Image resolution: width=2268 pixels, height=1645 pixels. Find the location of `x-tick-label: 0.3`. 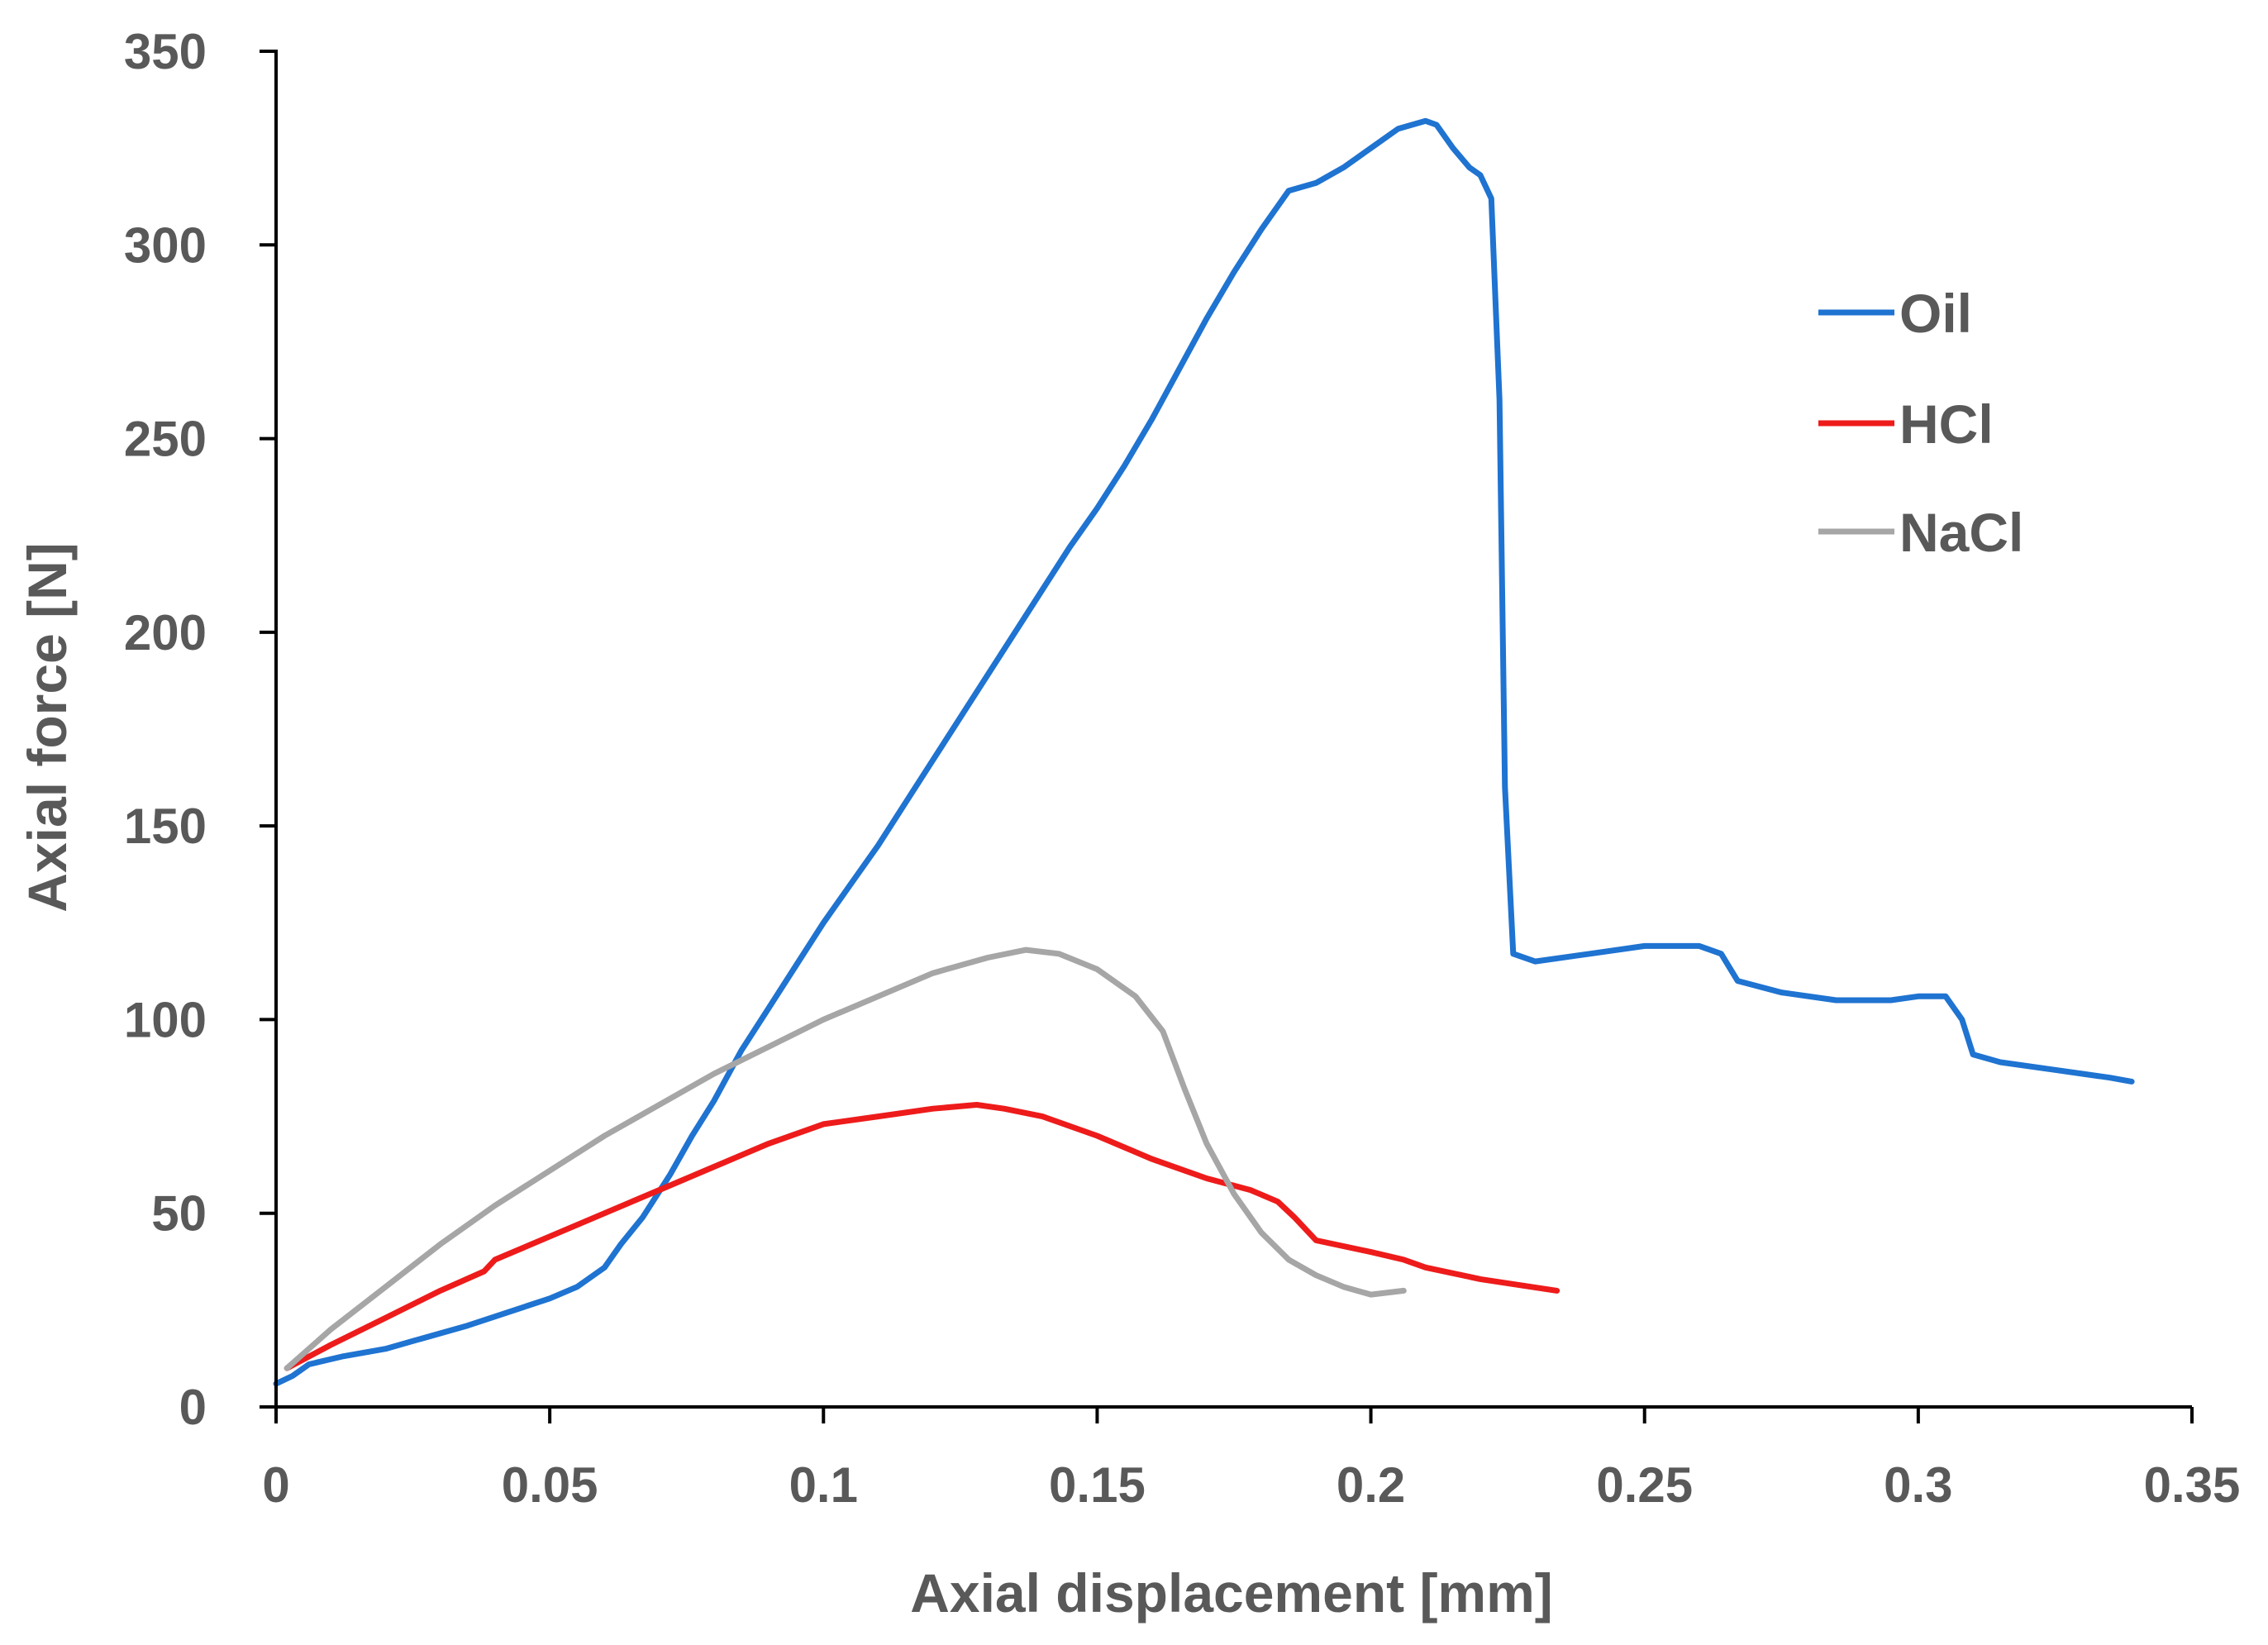

x-tick-label: 0.3 is located at coordinates (1918, 1485).